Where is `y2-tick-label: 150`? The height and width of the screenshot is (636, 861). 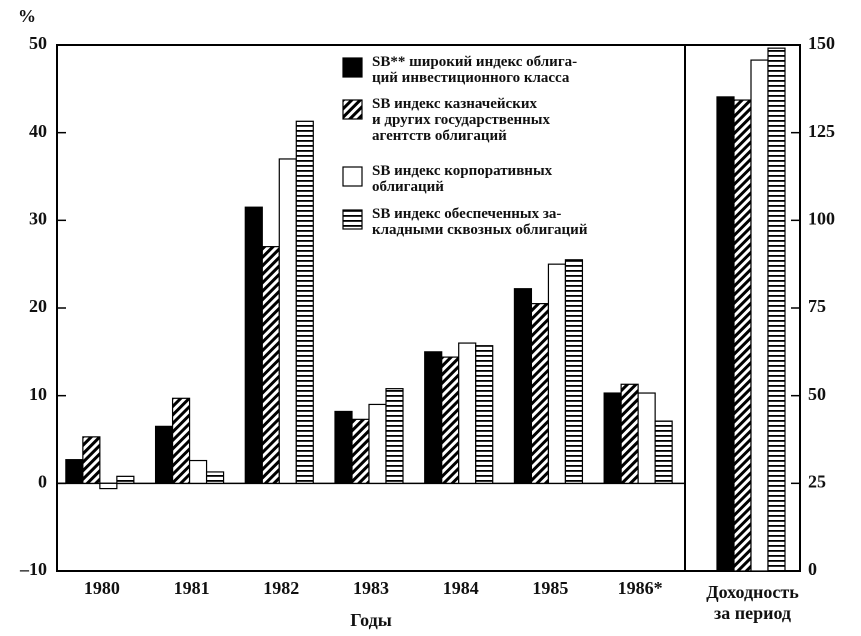
y2-tick-label: 150 is located at coordinates (821, 43).